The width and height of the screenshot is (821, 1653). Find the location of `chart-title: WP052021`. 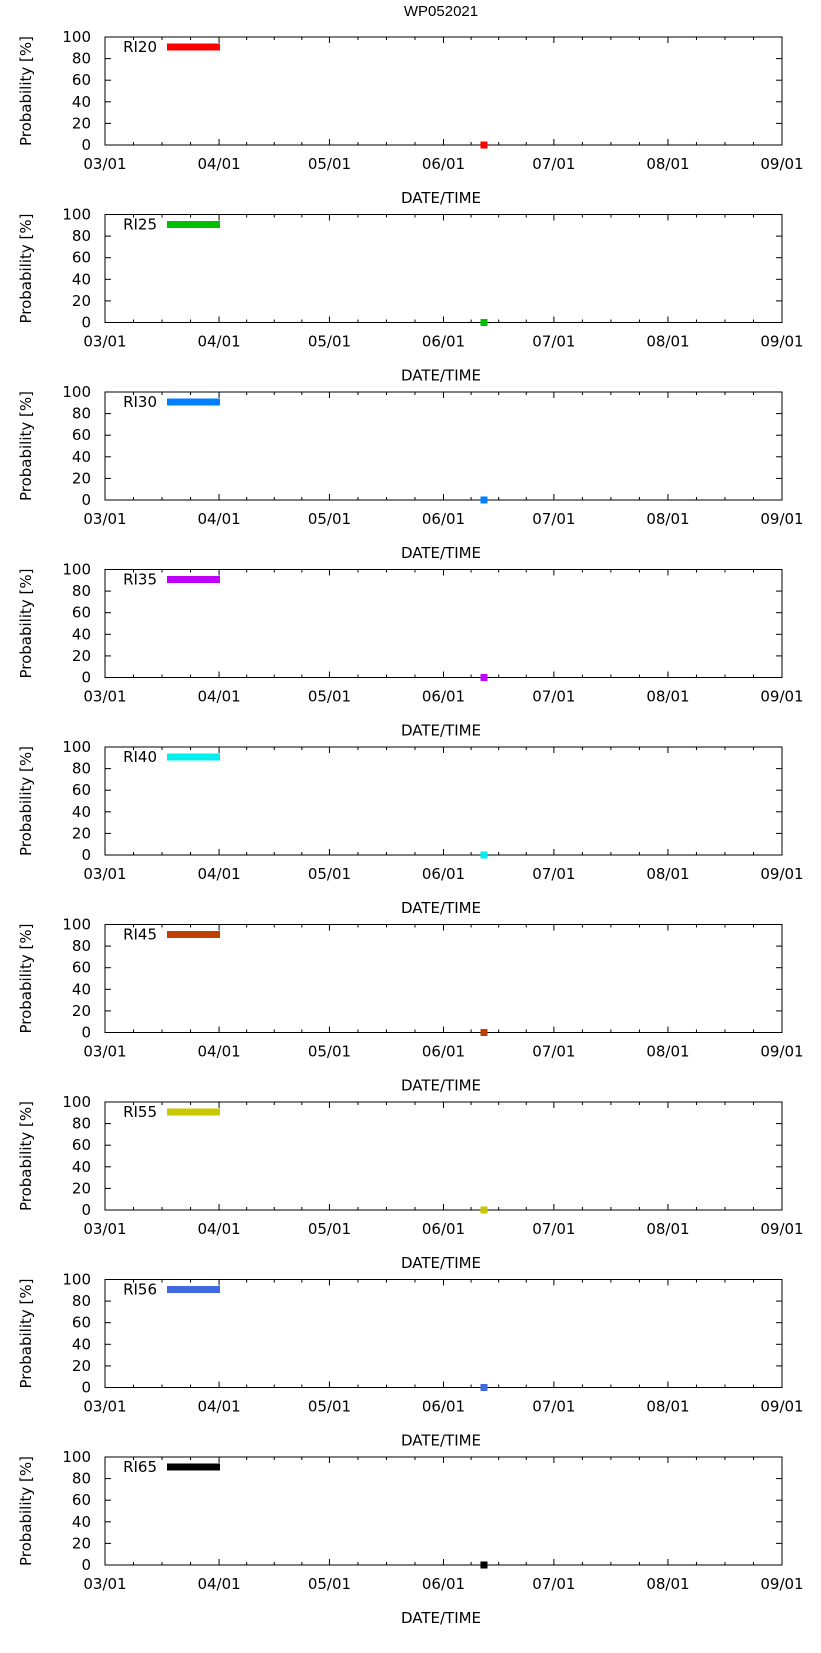

chart-title: WP052021 is located at coordinates (441, 11).